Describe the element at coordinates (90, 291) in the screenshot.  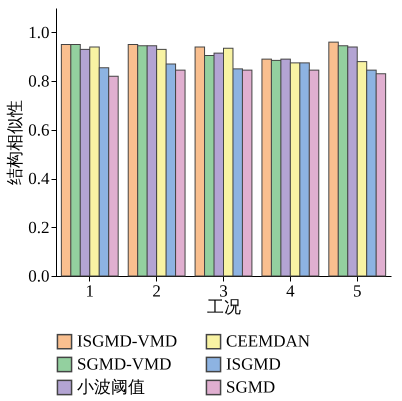
I see `x-tick-label: 1` at that location.